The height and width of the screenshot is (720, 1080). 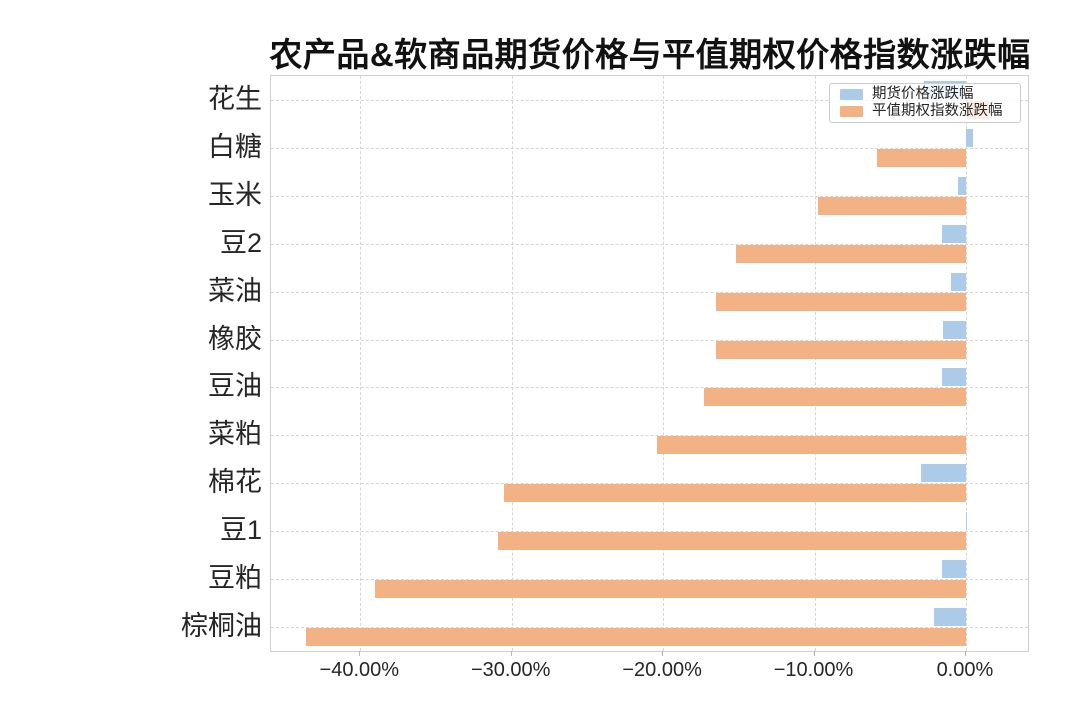 I want to click on x-axis-label-0: −40.00%, so click(x=359, y=670).